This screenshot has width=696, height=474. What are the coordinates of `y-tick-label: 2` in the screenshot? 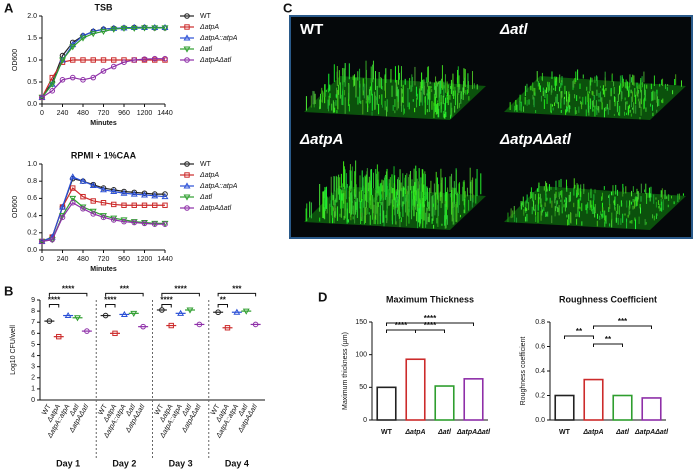 It's located at (33, 378).